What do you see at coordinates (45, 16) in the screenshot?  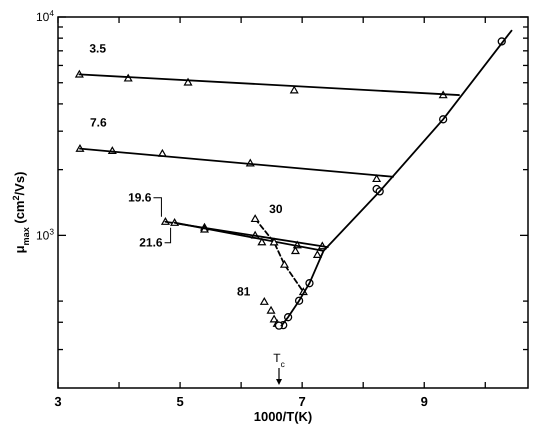 I see `y-tick-label: 10$^{4}$` at bounding box center [45, 16].